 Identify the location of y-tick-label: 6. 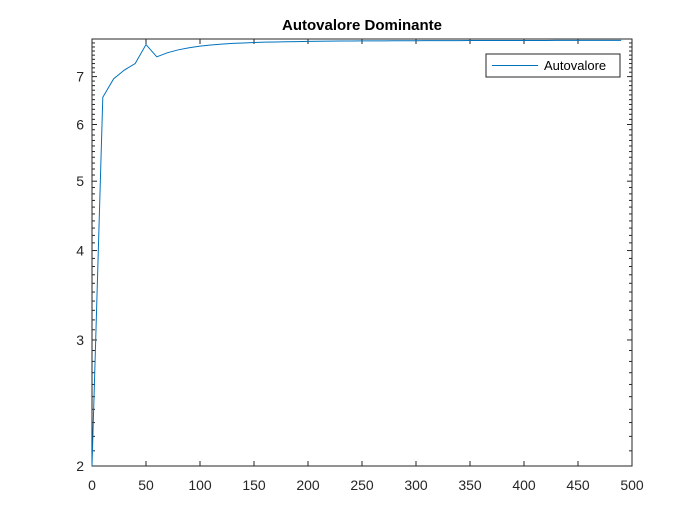
(80, 125).